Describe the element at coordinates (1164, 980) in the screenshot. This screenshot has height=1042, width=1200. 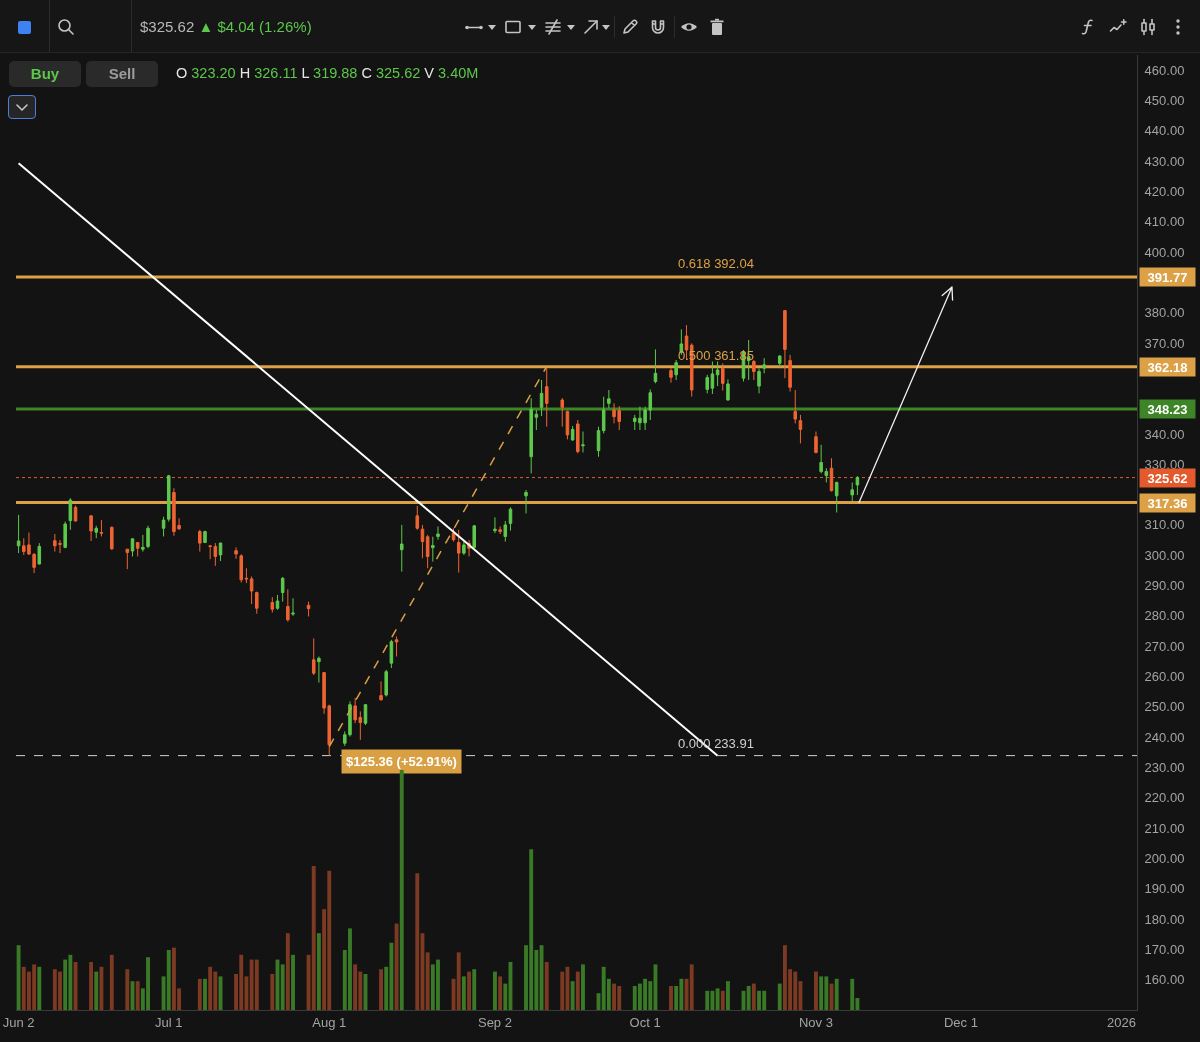
I see `y-tick-label: 160.00` at that location.